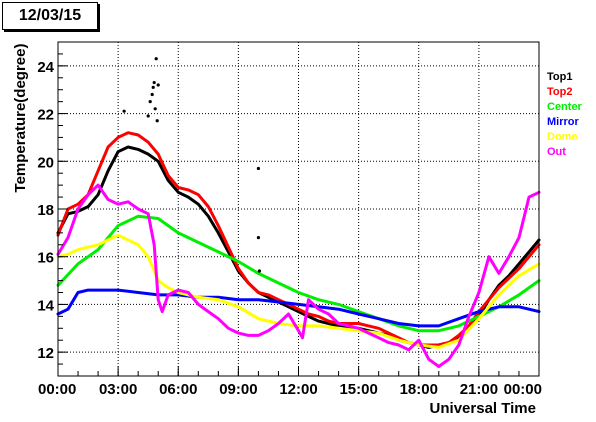  What do you see at coordinates (564, 115) in the screenshot?
I see `legend: Top1 Top2 Center Mirror Dome Out` at bounding box center [564, 115].